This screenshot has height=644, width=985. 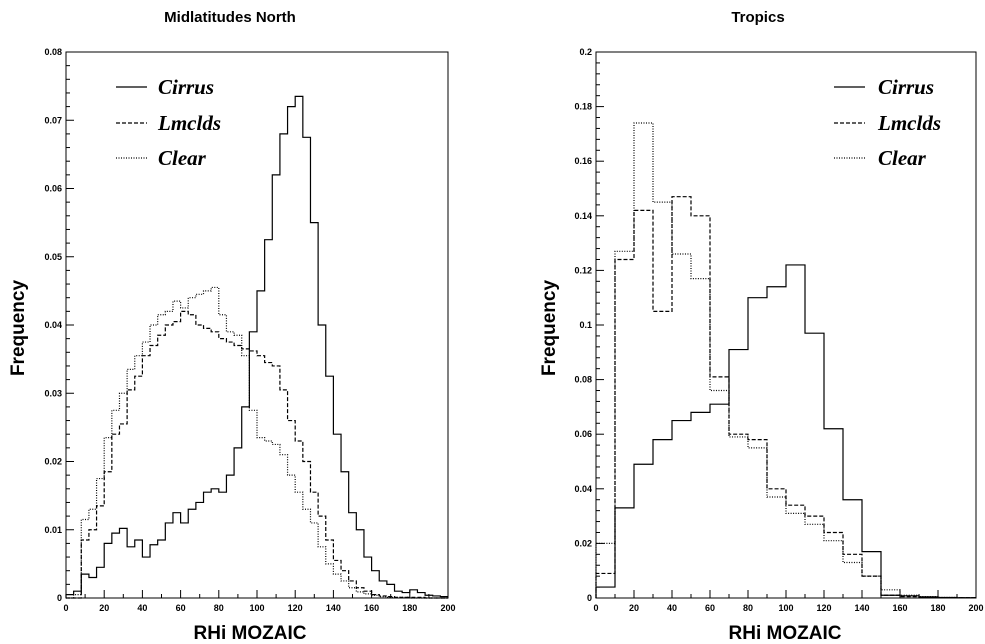 What do you see at coordinates (583, 270) in the screenshot?
I see `y-tick-label: 0.12` at bounding box center [583, 270].